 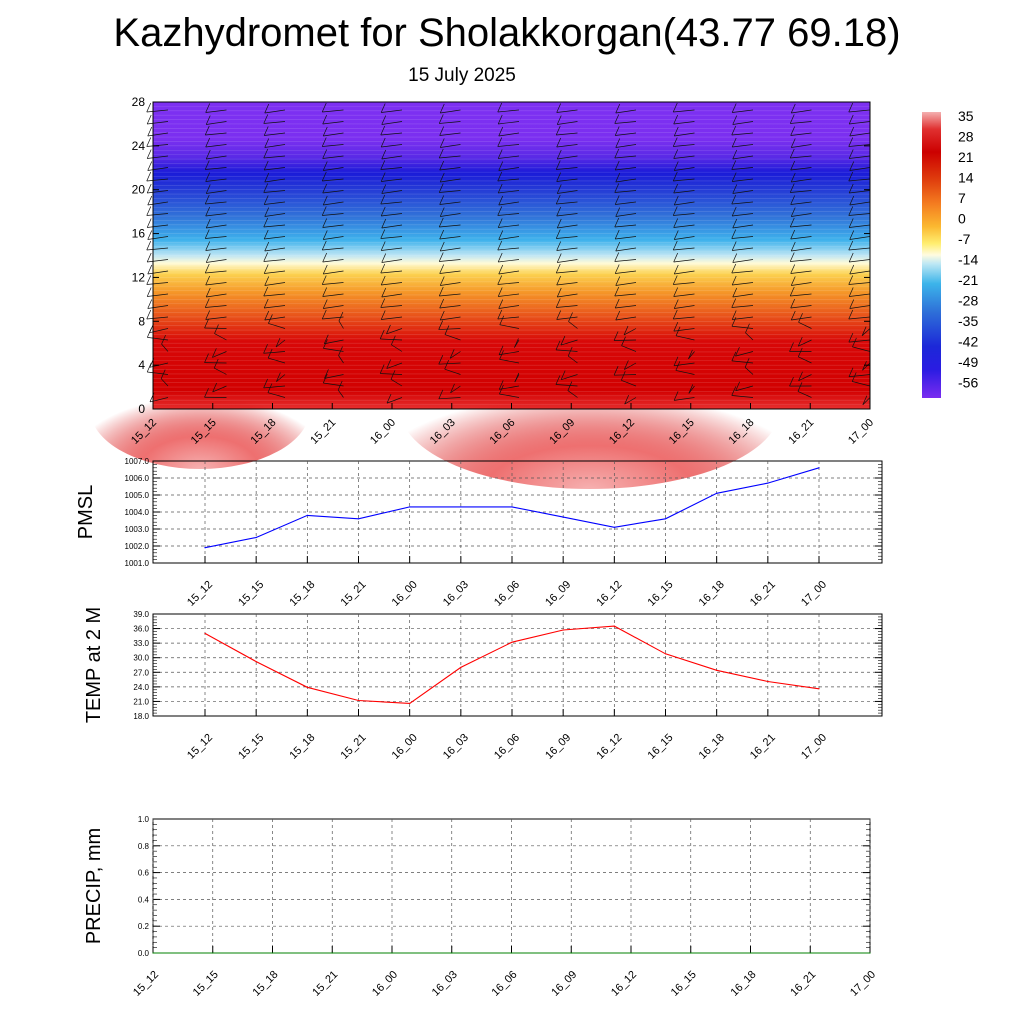 I want to click on y-tick-label: 0.0, so click(x=144, y=953).